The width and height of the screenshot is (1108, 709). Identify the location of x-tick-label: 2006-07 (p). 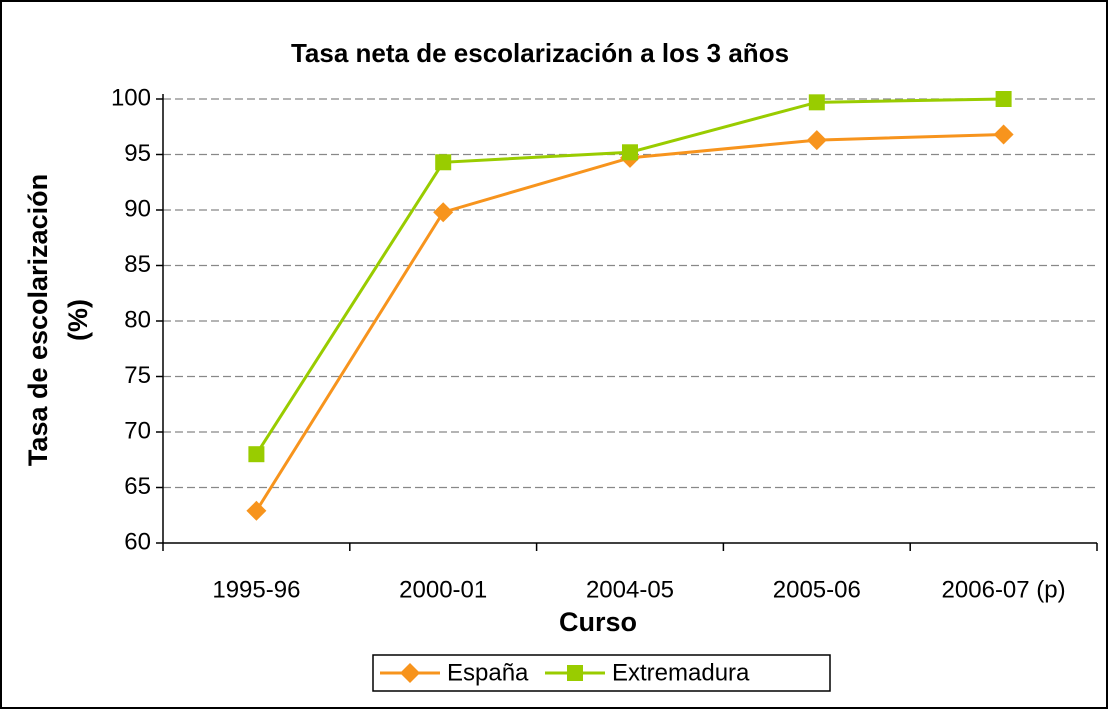
(1004, 589).